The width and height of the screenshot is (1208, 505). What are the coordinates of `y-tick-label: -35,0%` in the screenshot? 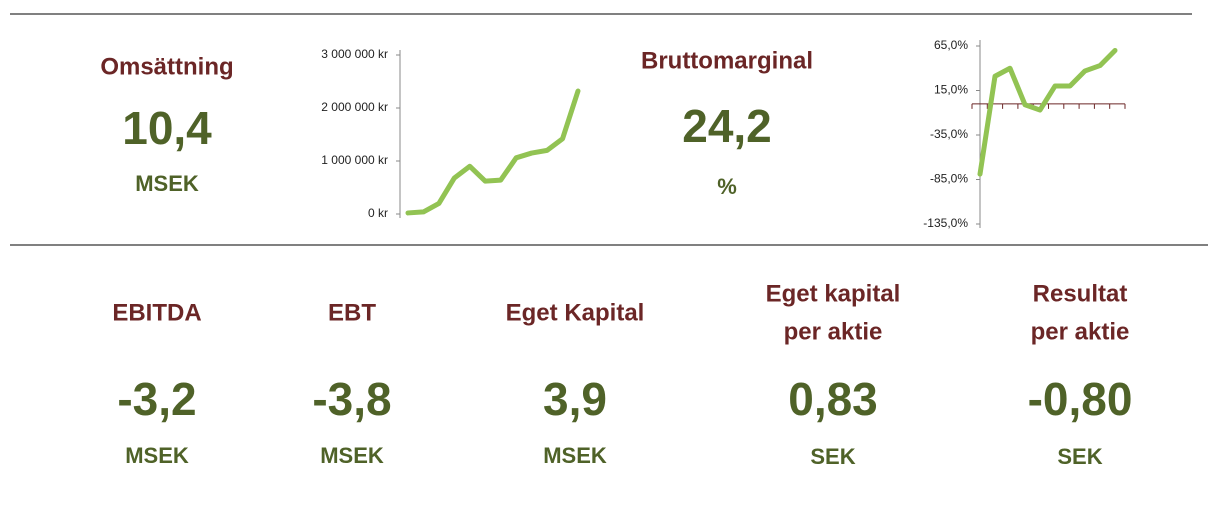 It's located at (949, 134).